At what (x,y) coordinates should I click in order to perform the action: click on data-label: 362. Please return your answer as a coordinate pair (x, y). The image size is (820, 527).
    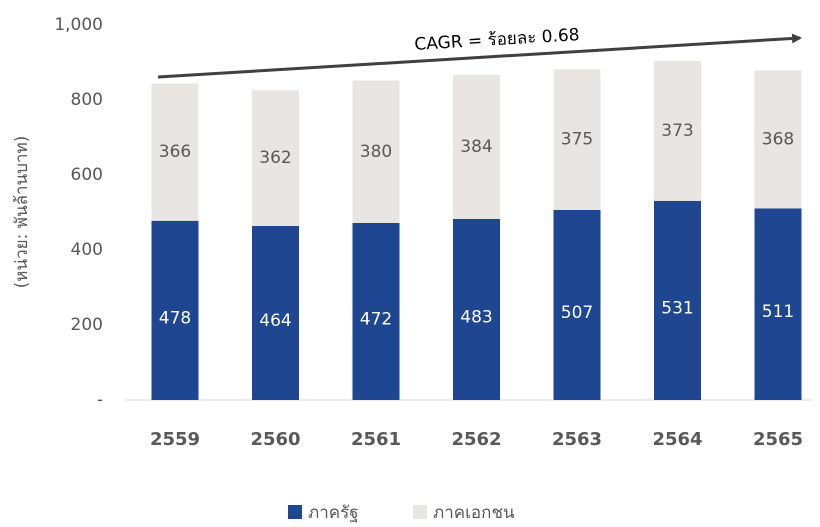
    Looking at the image, I should click on (275, 158).